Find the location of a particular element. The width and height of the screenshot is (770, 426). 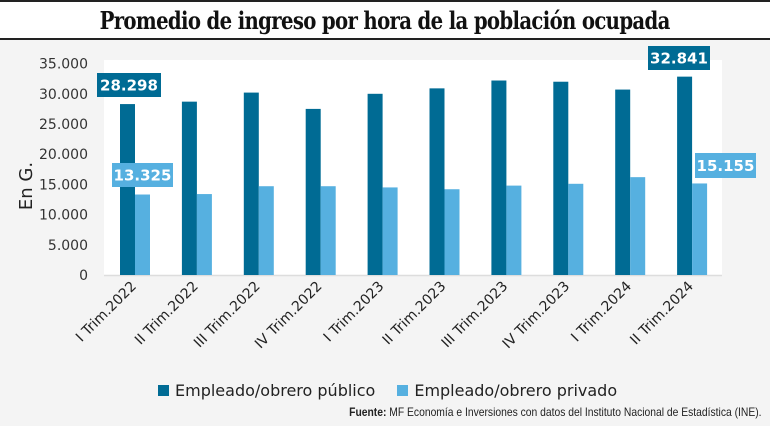

legend-swatch-public is located at coordinates (163, 390).